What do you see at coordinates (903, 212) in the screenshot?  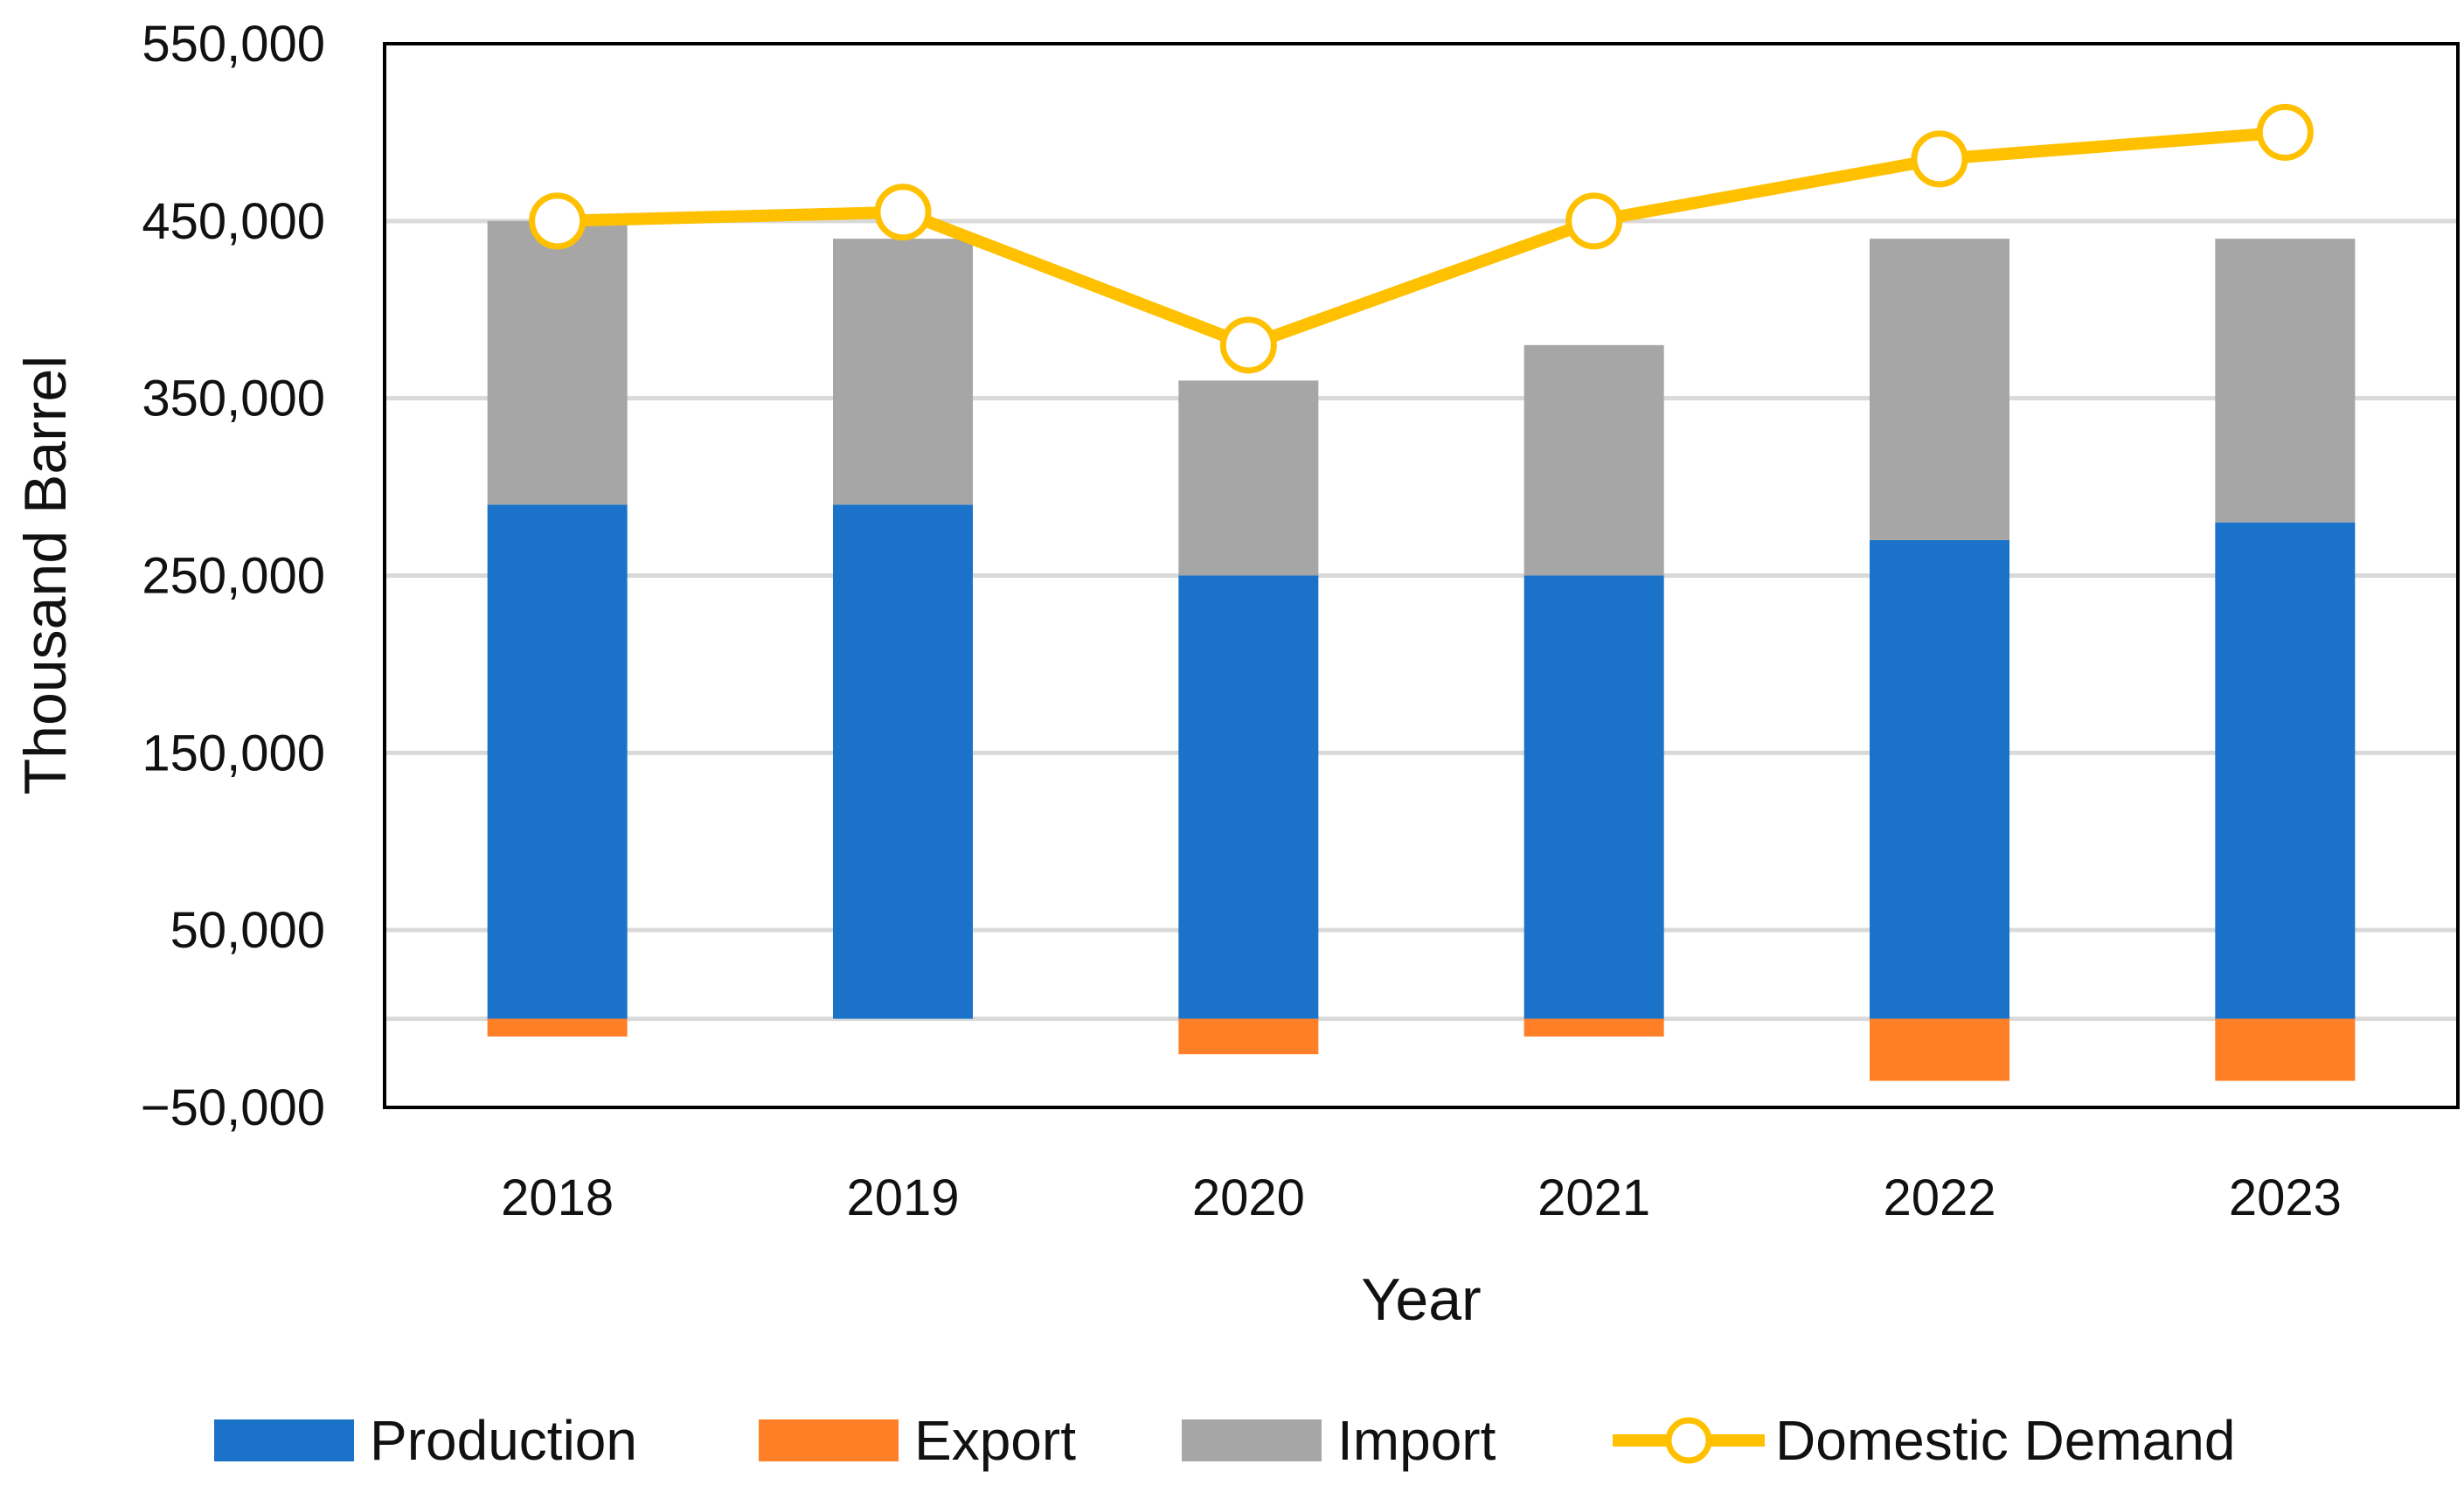 I see `point-domestic-demand-2019` at bounding box center [903, 212].